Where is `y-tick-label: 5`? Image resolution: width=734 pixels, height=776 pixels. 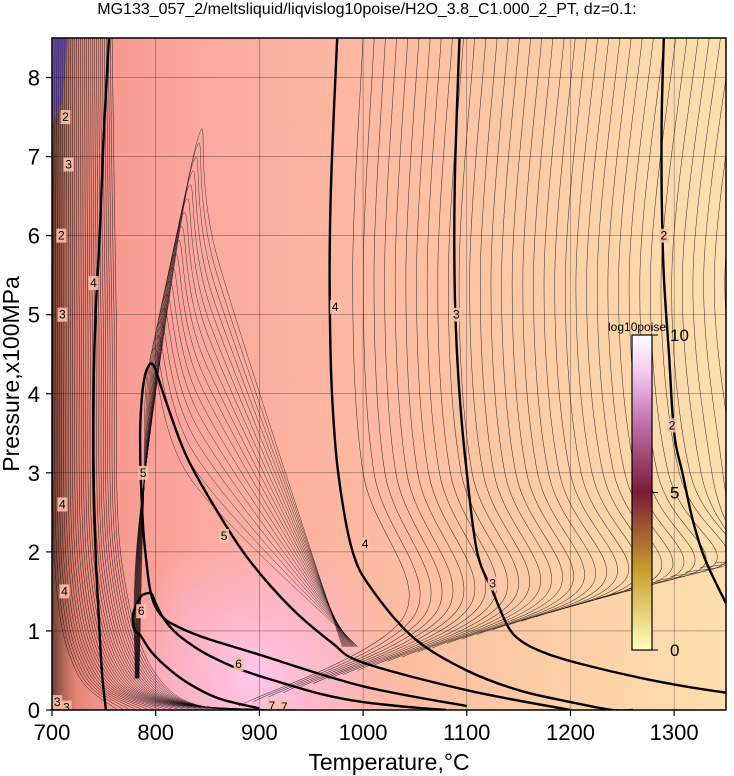
y-tick-label: 5 is located at coordinates (34, 315).